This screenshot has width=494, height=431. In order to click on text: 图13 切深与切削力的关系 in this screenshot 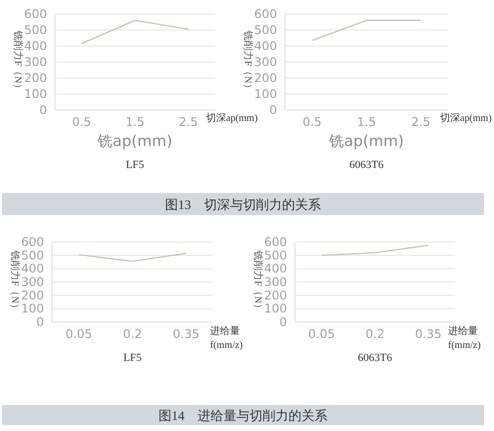, I will do `click(243, 204)`.